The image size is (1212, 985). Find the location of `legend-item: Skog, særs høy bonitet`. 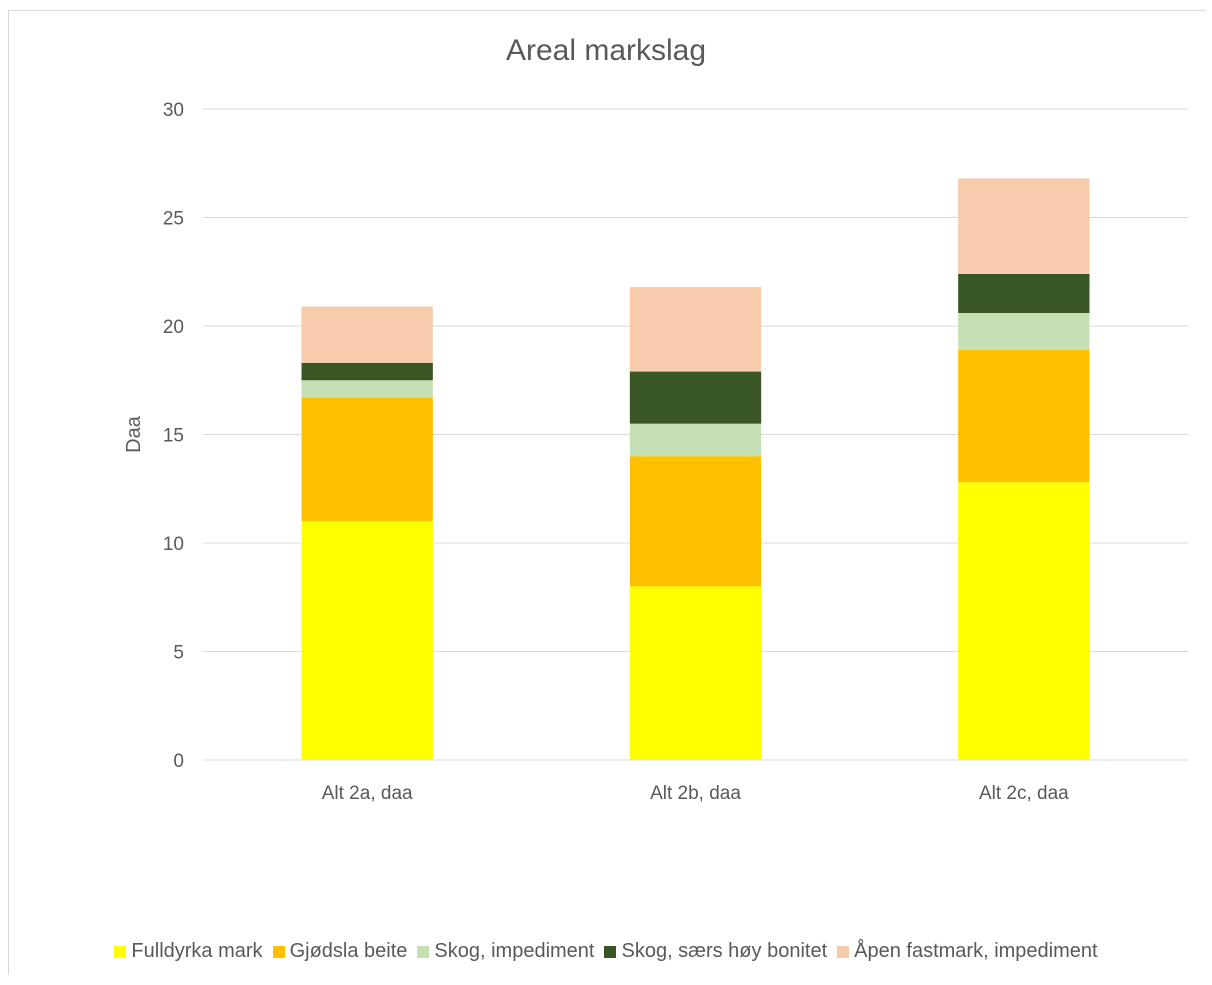

legend-item: Skog, særs høy bonitet is located at coordinates (715, 951).